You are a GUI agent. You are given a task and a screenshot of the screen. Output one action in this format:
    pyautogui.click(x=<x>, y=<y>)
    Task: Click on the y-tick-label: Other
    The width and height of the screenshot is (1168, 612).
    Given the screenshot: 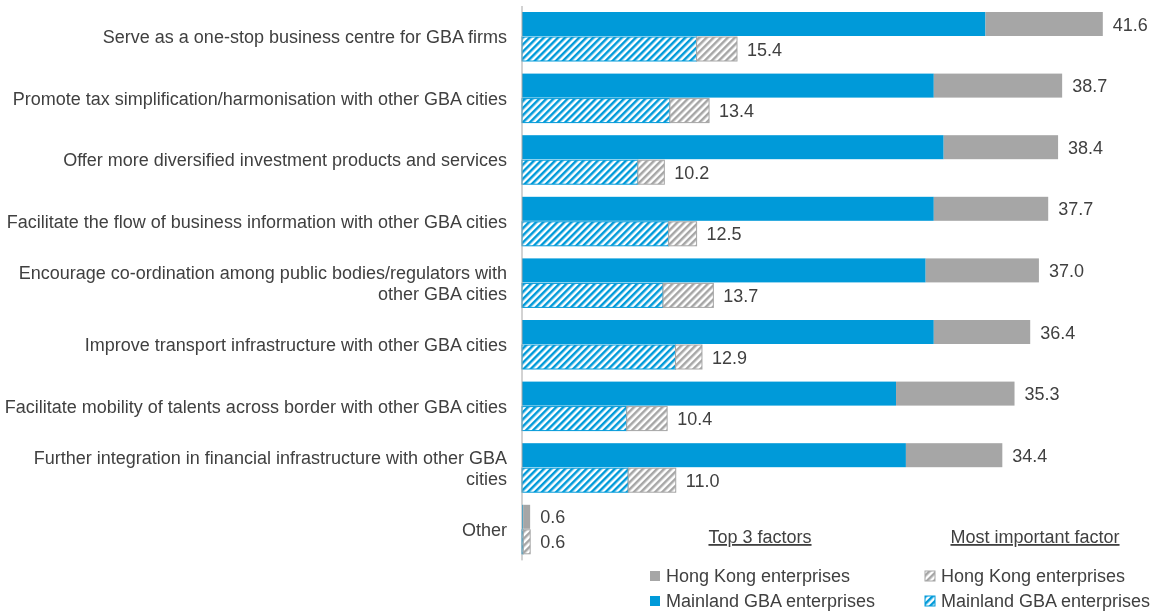 What is the action you would take?
    pyautogui.click(x=484, y=529)
    